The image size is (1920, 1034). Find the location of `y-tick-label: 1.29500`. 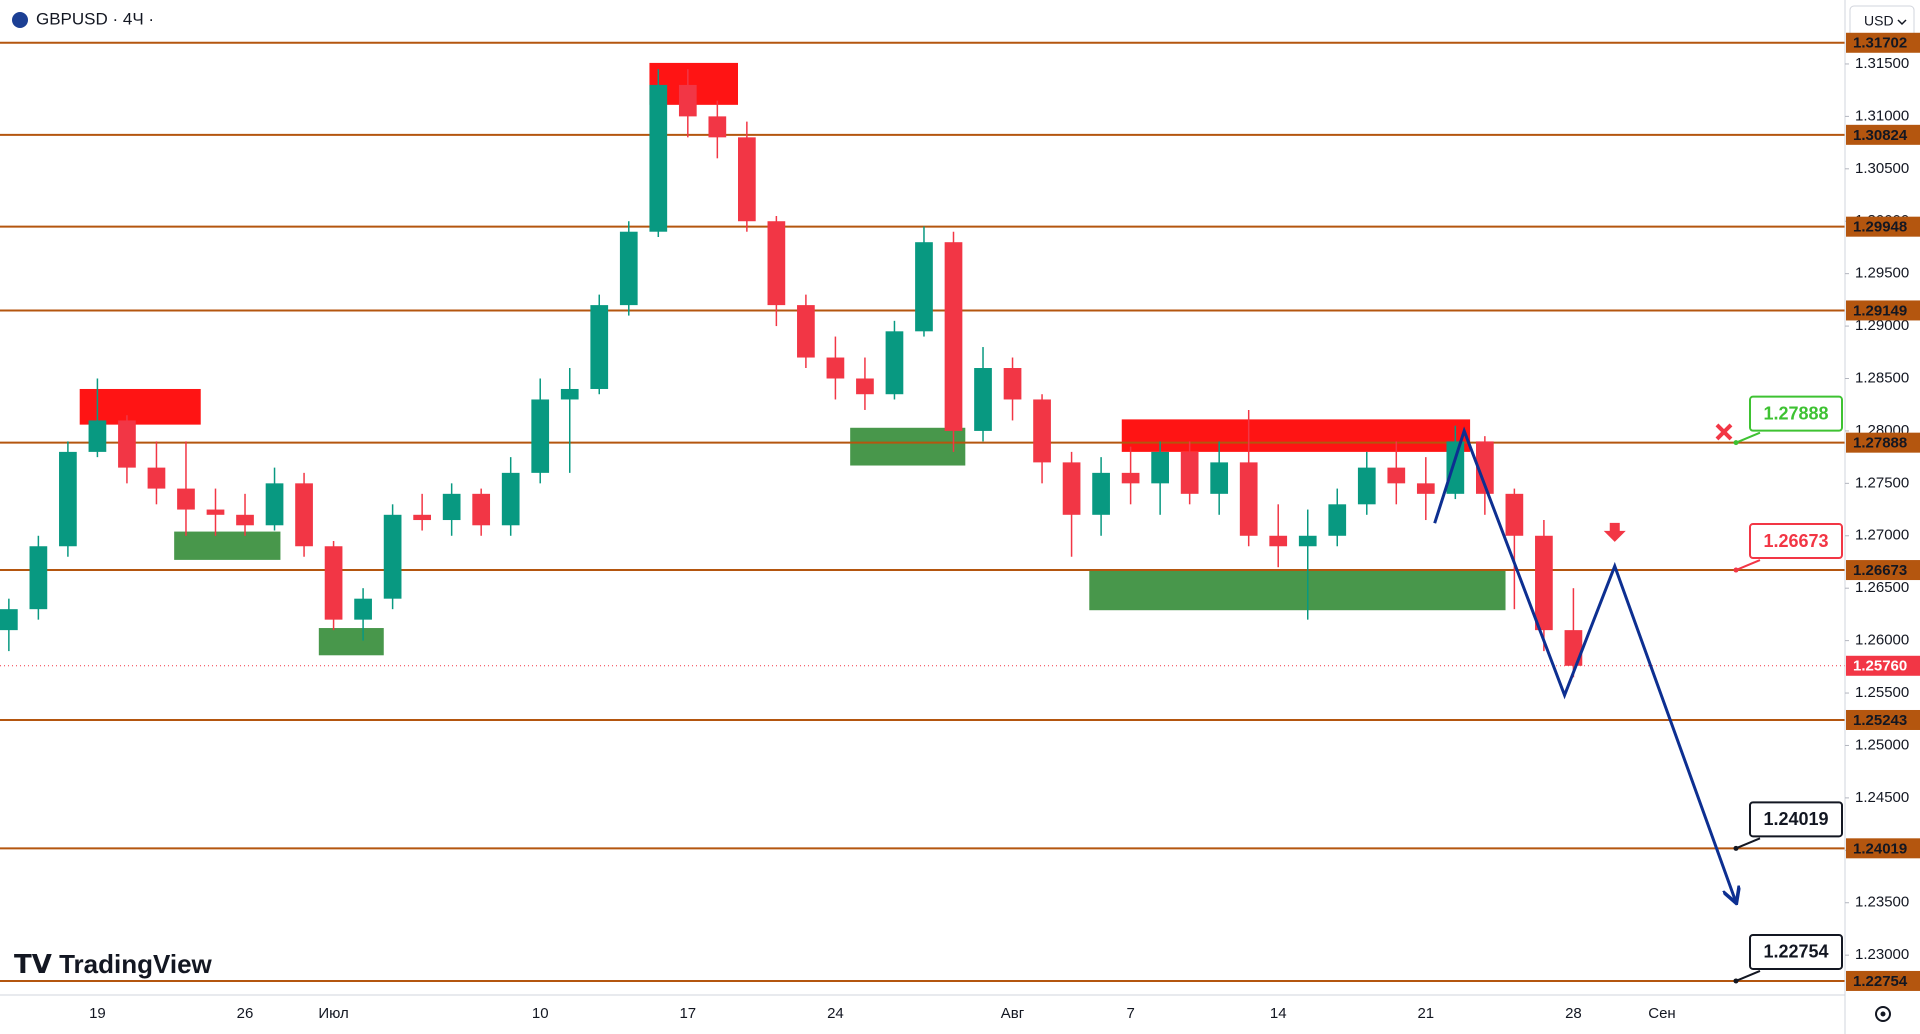

y-tick-label: 1.29500 is located at coordinates (1882, 273).